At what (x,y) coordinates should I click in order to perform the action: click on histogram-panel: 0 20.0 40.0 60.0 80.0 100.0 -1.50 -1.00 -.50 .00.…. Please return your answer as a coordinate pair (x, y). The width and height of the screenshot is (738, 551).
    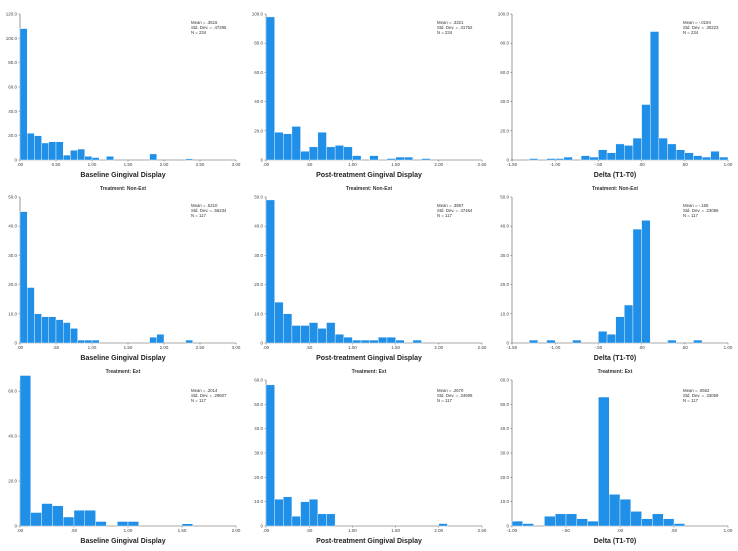
    Looking at the image, I should click on (615, 91).